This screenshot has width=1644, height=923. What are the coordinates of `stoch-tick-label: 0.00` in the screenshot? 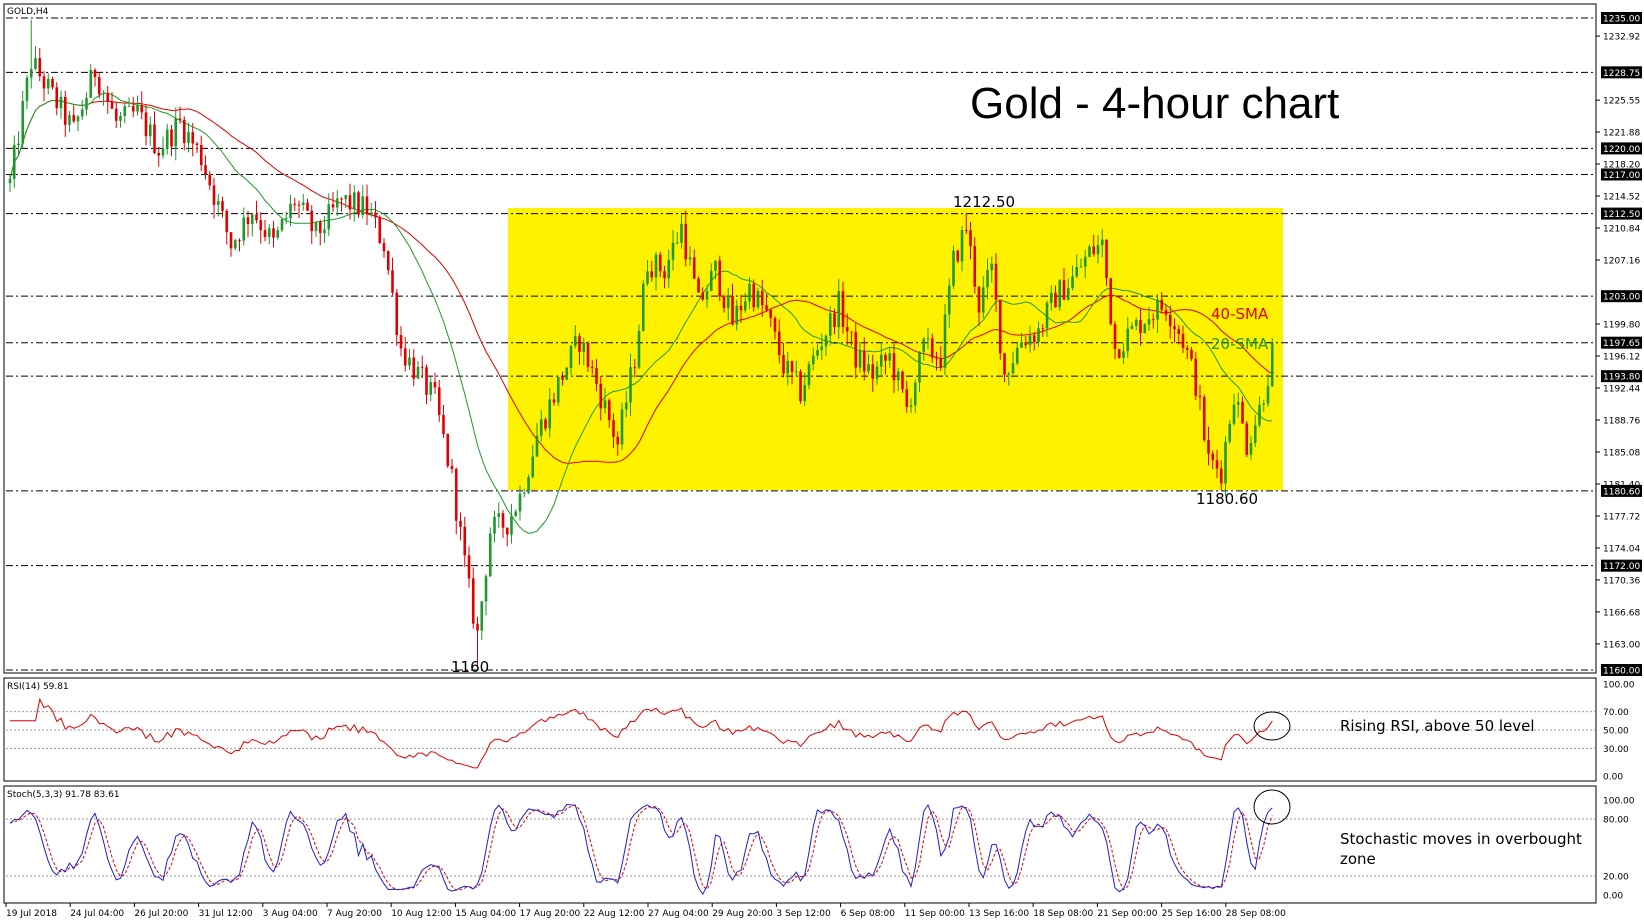 It's located at (1613, 897).